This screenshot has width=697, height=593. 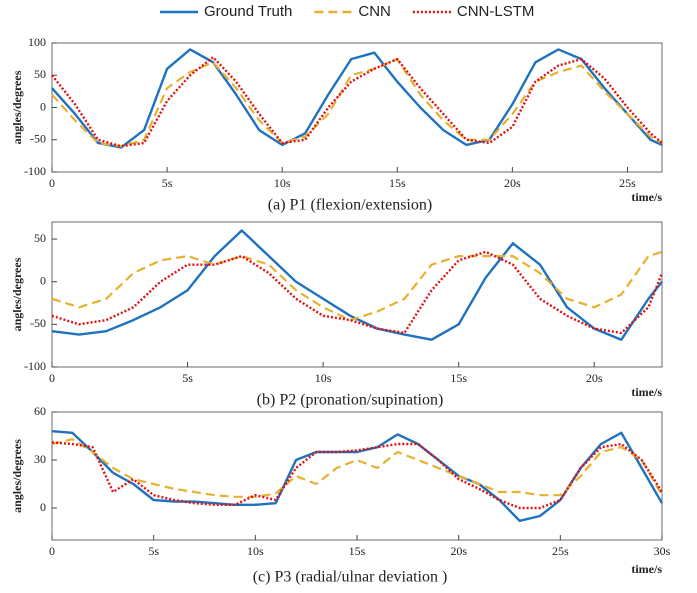 I want to click on y-tick-label: 30, so click(x=40, y=459).